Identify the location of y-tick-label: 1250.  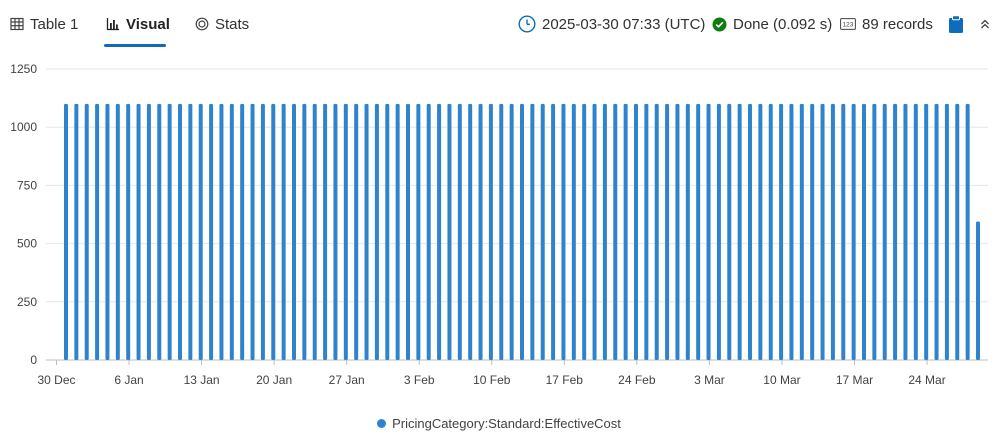
(23, 69).